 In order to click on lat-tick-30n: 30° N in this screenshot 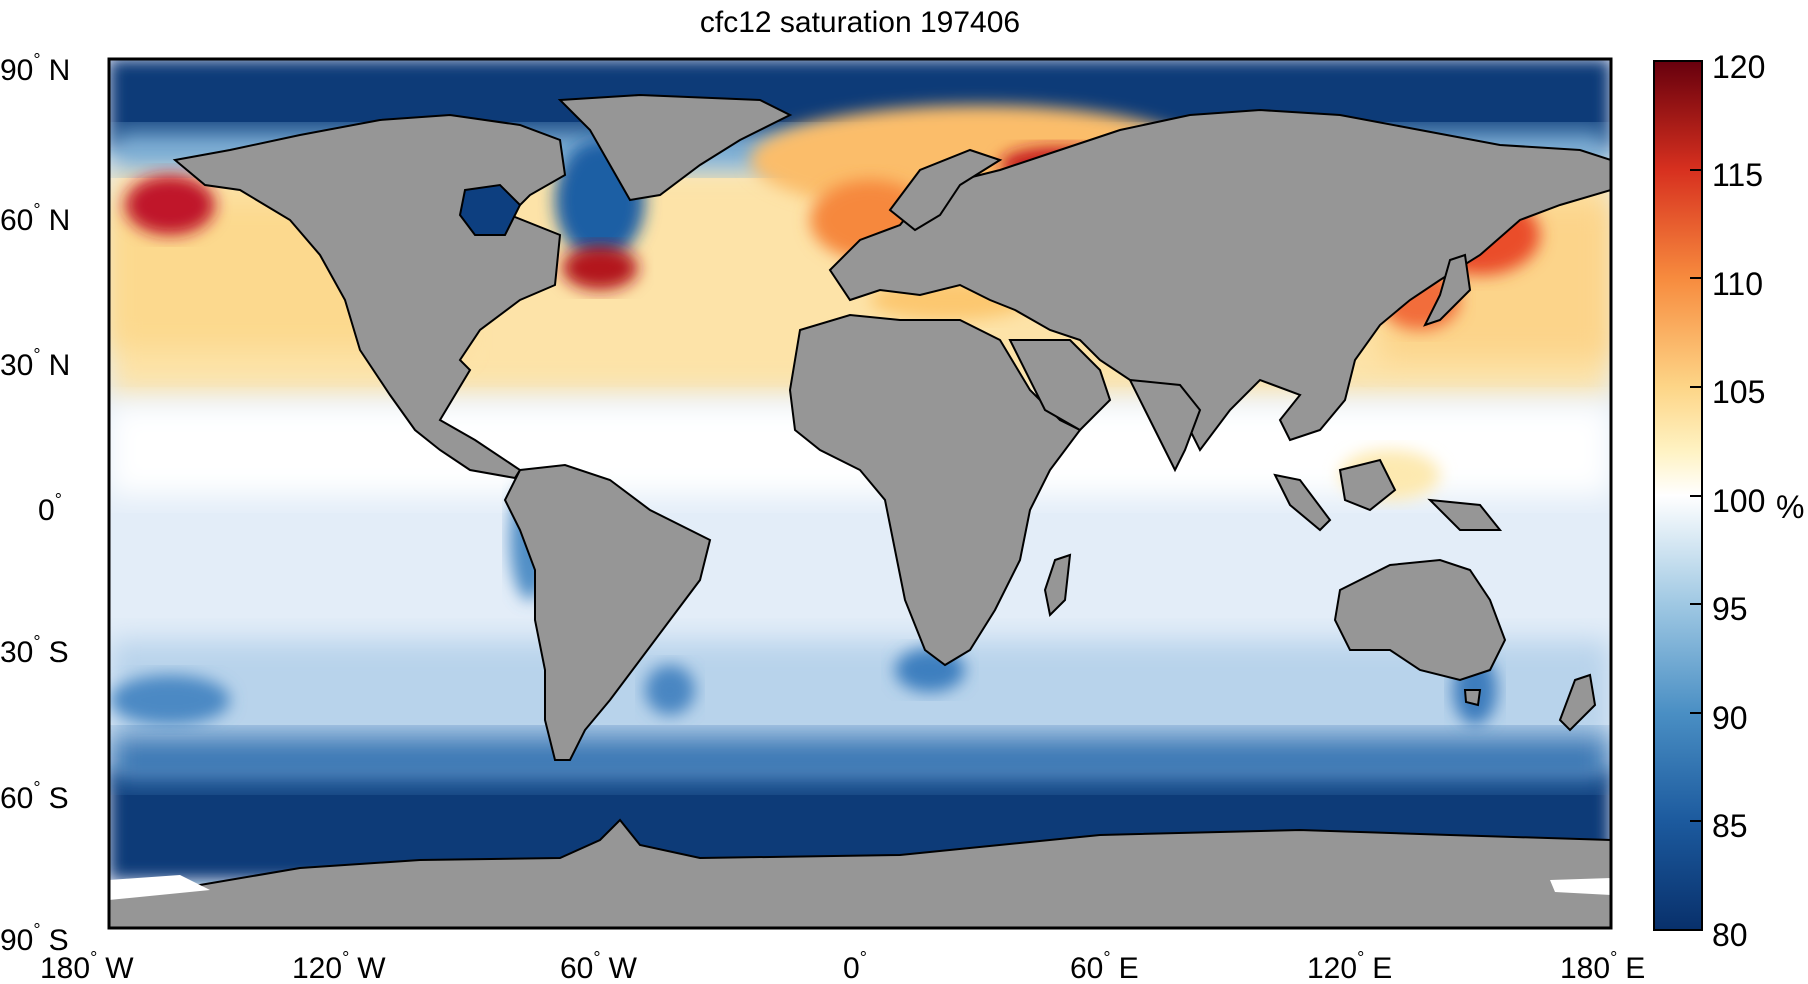, I will do `click(35, 363)`.